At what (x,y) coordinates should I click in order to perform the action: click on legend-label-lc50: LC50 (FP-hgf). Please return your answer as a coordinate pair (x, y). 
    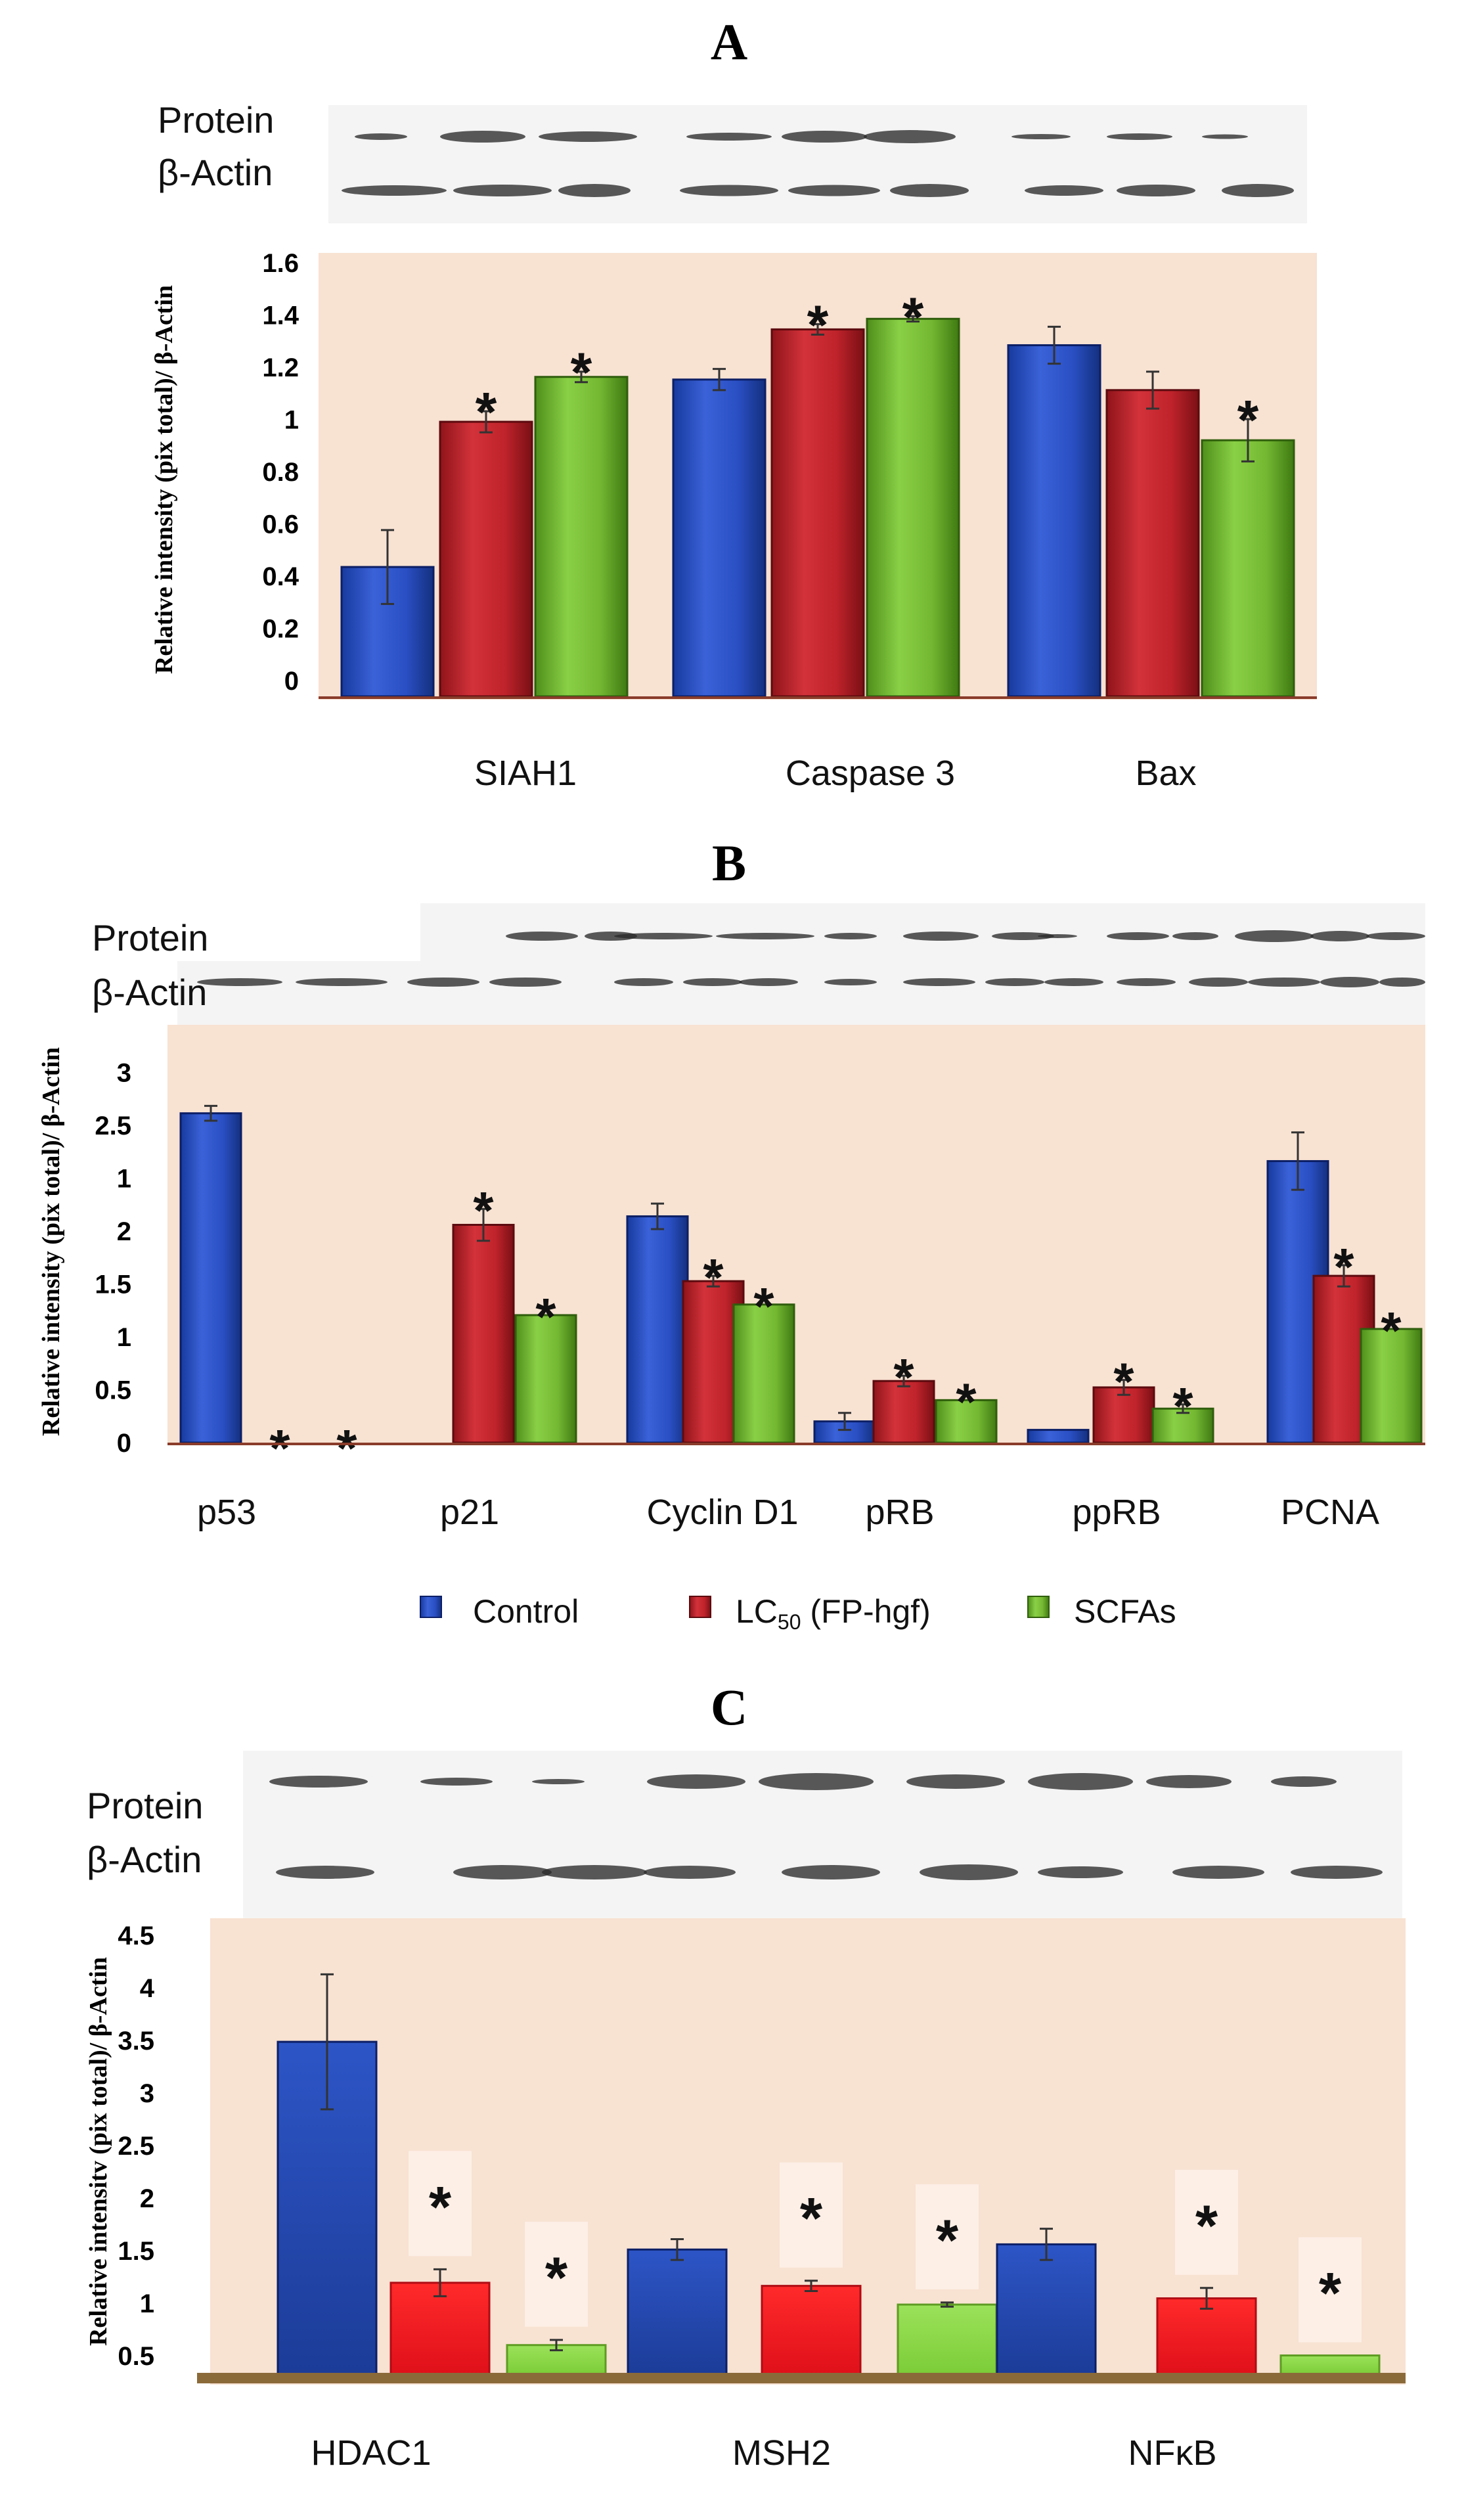
    Looking at the image, I should click on (834, 1613).